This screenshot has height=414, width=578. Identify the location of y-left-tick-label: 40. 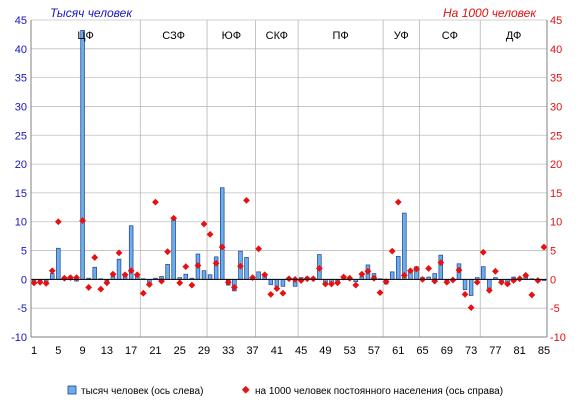
(21, 50).